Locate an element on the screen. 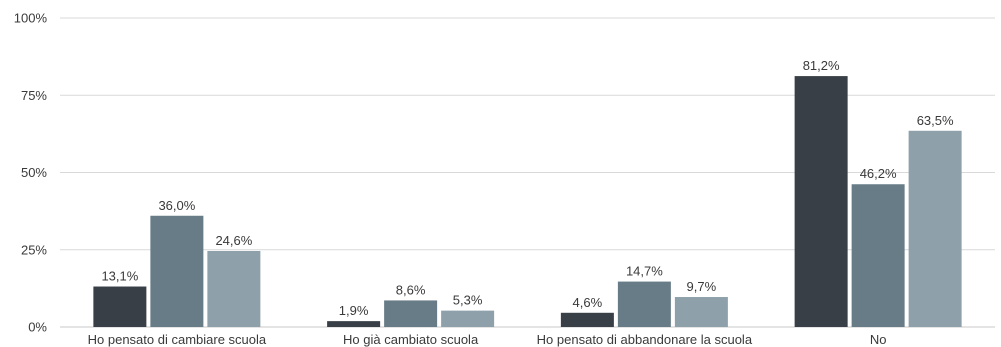 This screenshot has width=1001, height=347. data-label: 4,6% is located at coordinates (588, 302).